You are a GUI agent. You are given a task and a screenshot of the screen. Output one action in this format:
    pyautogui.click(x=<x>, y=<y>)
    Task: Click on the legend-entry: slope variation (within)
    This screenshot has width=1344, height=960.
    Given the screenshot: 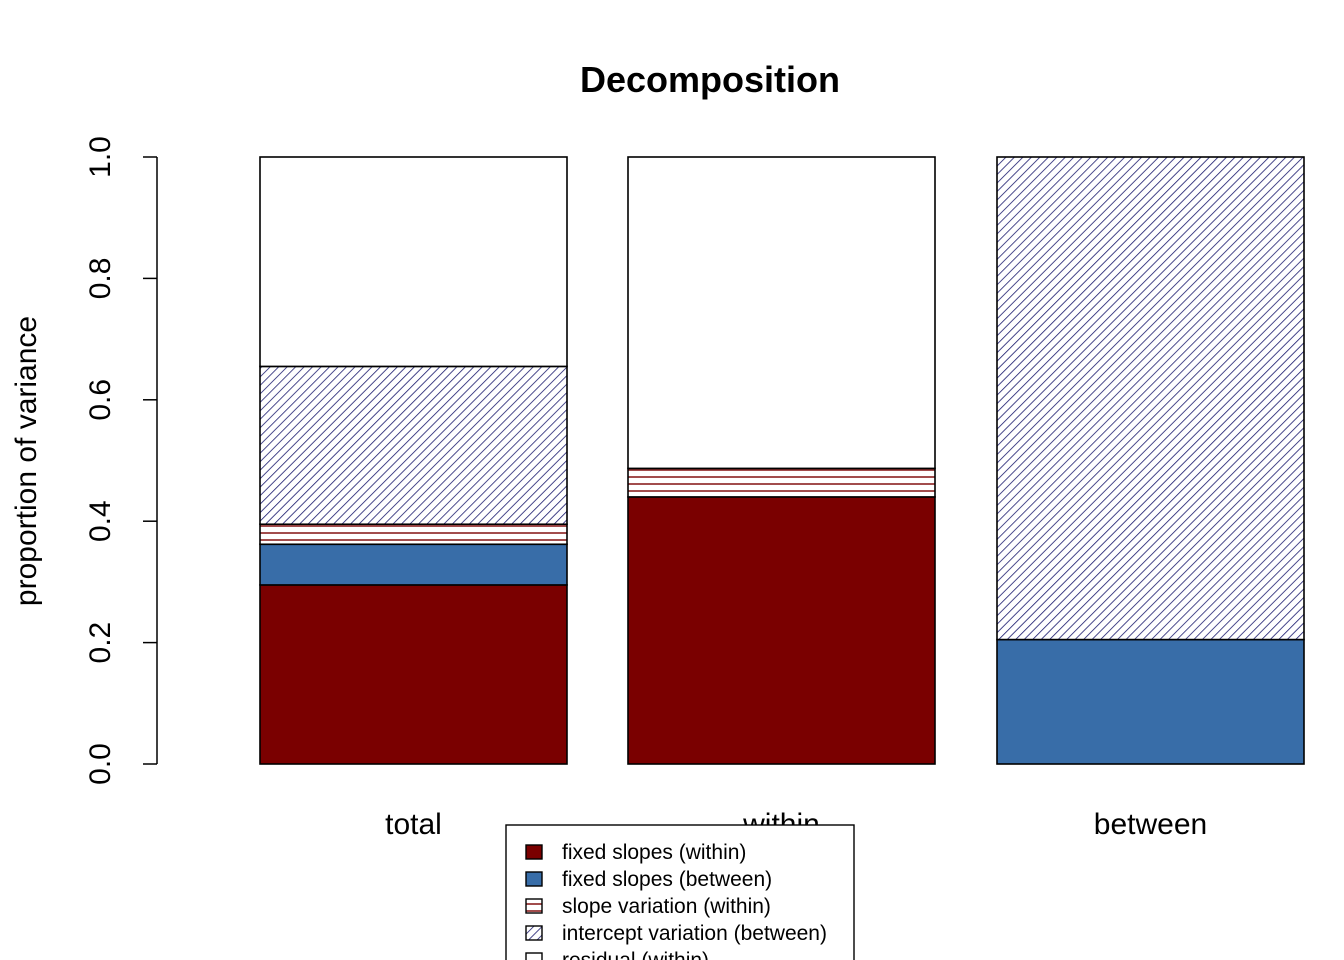 What is the action you would take?
    pyautogui.click(x=666, y=906)
    